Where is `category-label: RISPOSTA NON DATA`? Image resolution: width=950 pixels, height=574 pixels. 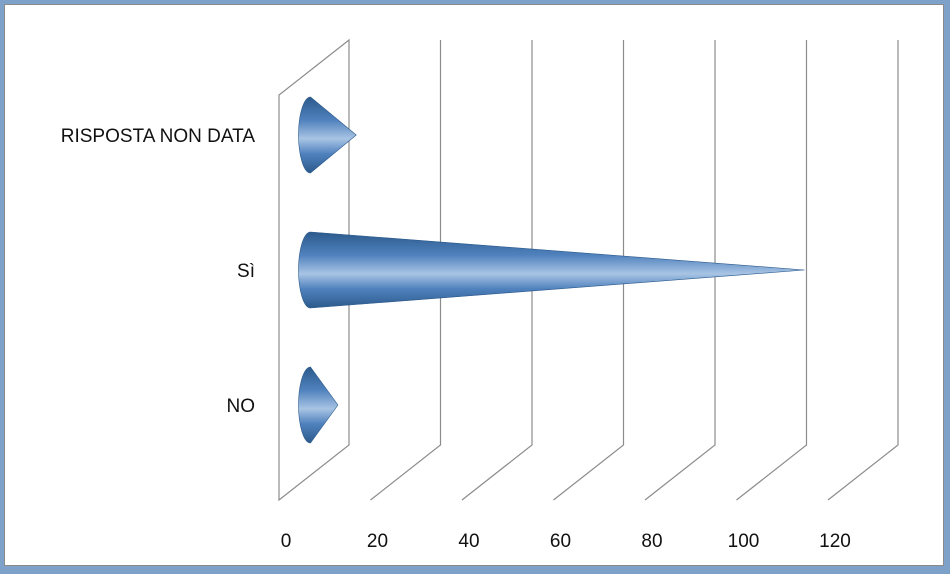 category-label: RISPOSTA NON DATA is located at coordinates (158, 136).